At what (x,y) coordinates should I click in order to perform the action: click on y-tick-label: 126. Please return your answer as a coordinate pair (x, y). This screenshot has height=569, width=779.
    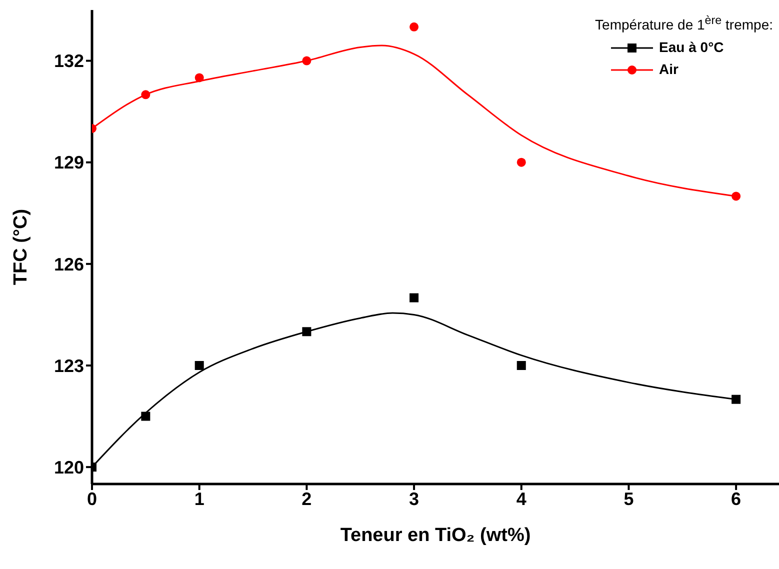
    Looking at the image, I should click on (69, 264).